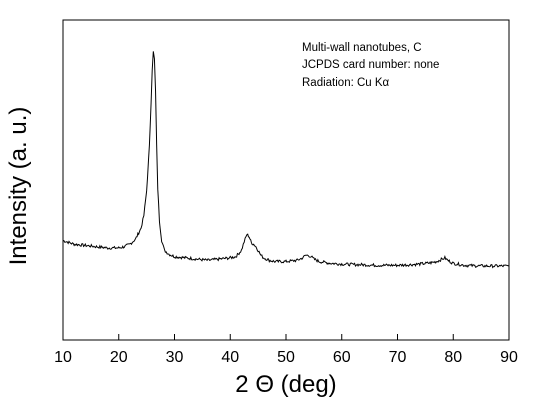 This screenshot has width=538, height=418. I want to click on x-axis-title: 2 Θ (deg), so click(285, 384).